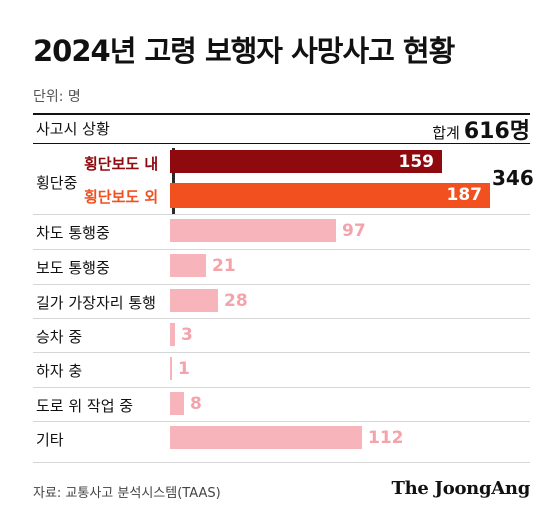  I want to click on value-label: 97, so click(354, 231).